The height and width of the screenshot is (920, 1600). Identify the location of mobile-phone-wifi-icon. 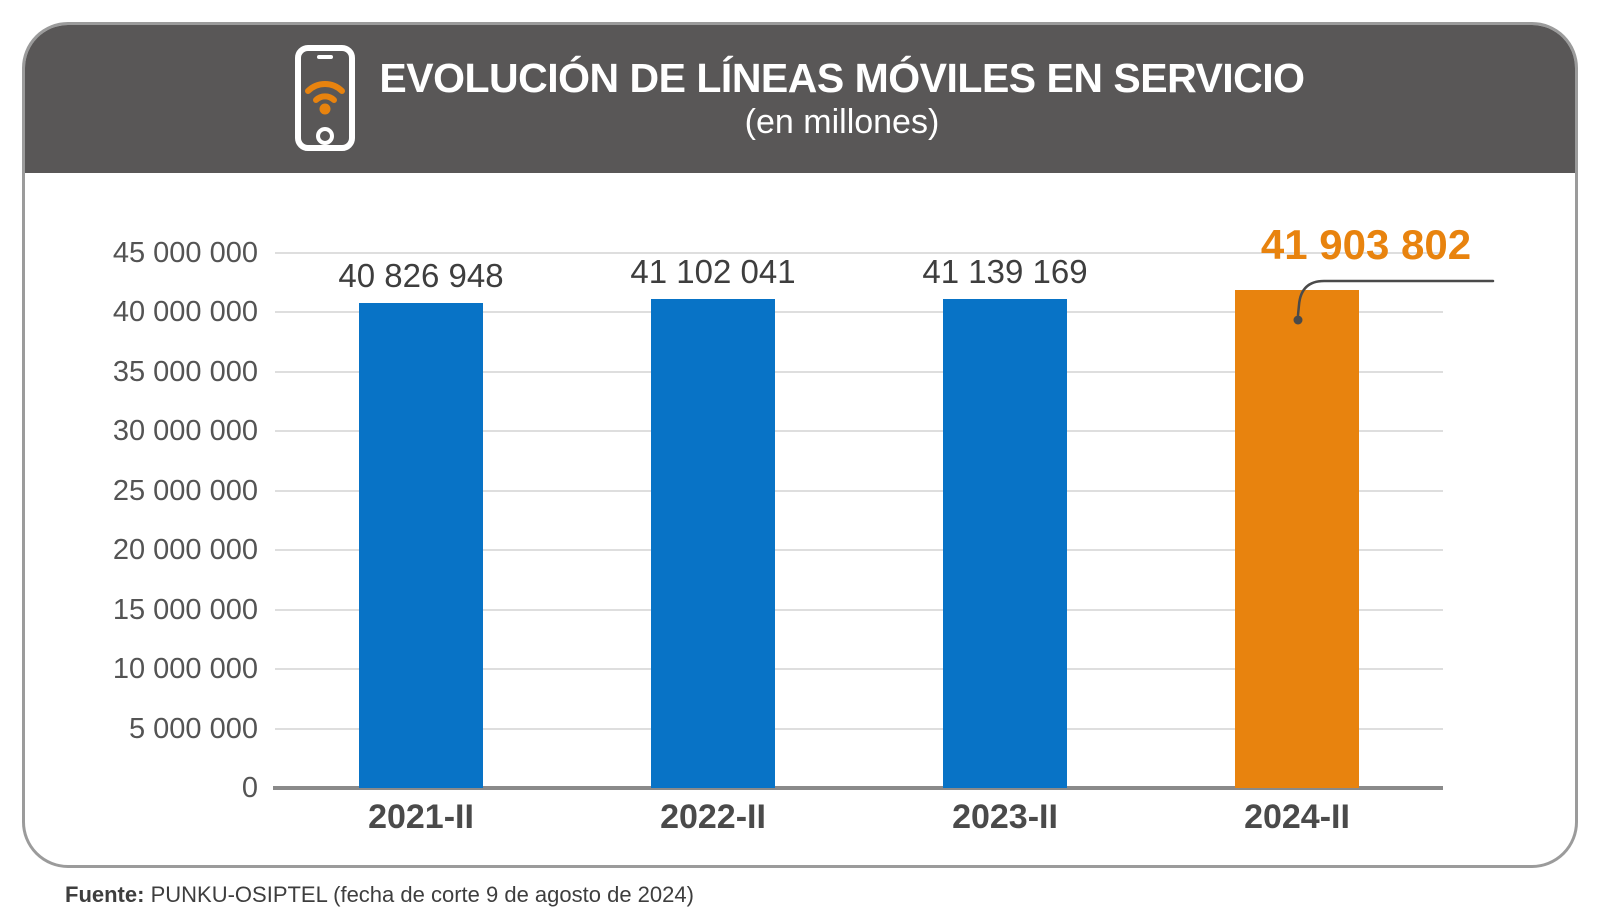
(325, 97).